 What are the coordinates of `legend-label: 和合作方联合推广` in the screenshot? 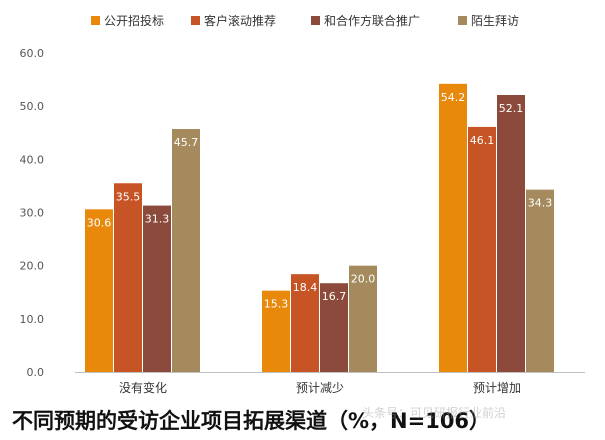 It's located at (372, 20).